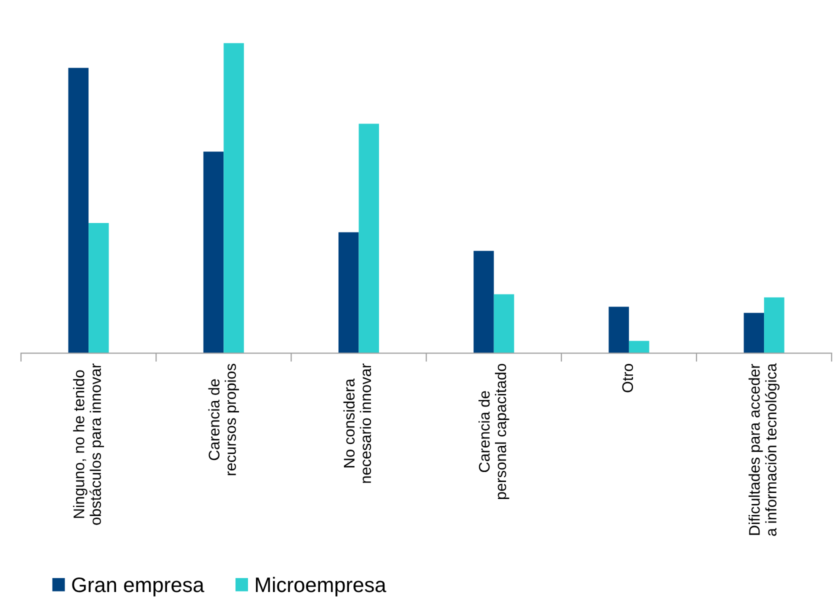  I want to click on legend-label: Gran empresa, so click(138, 586).